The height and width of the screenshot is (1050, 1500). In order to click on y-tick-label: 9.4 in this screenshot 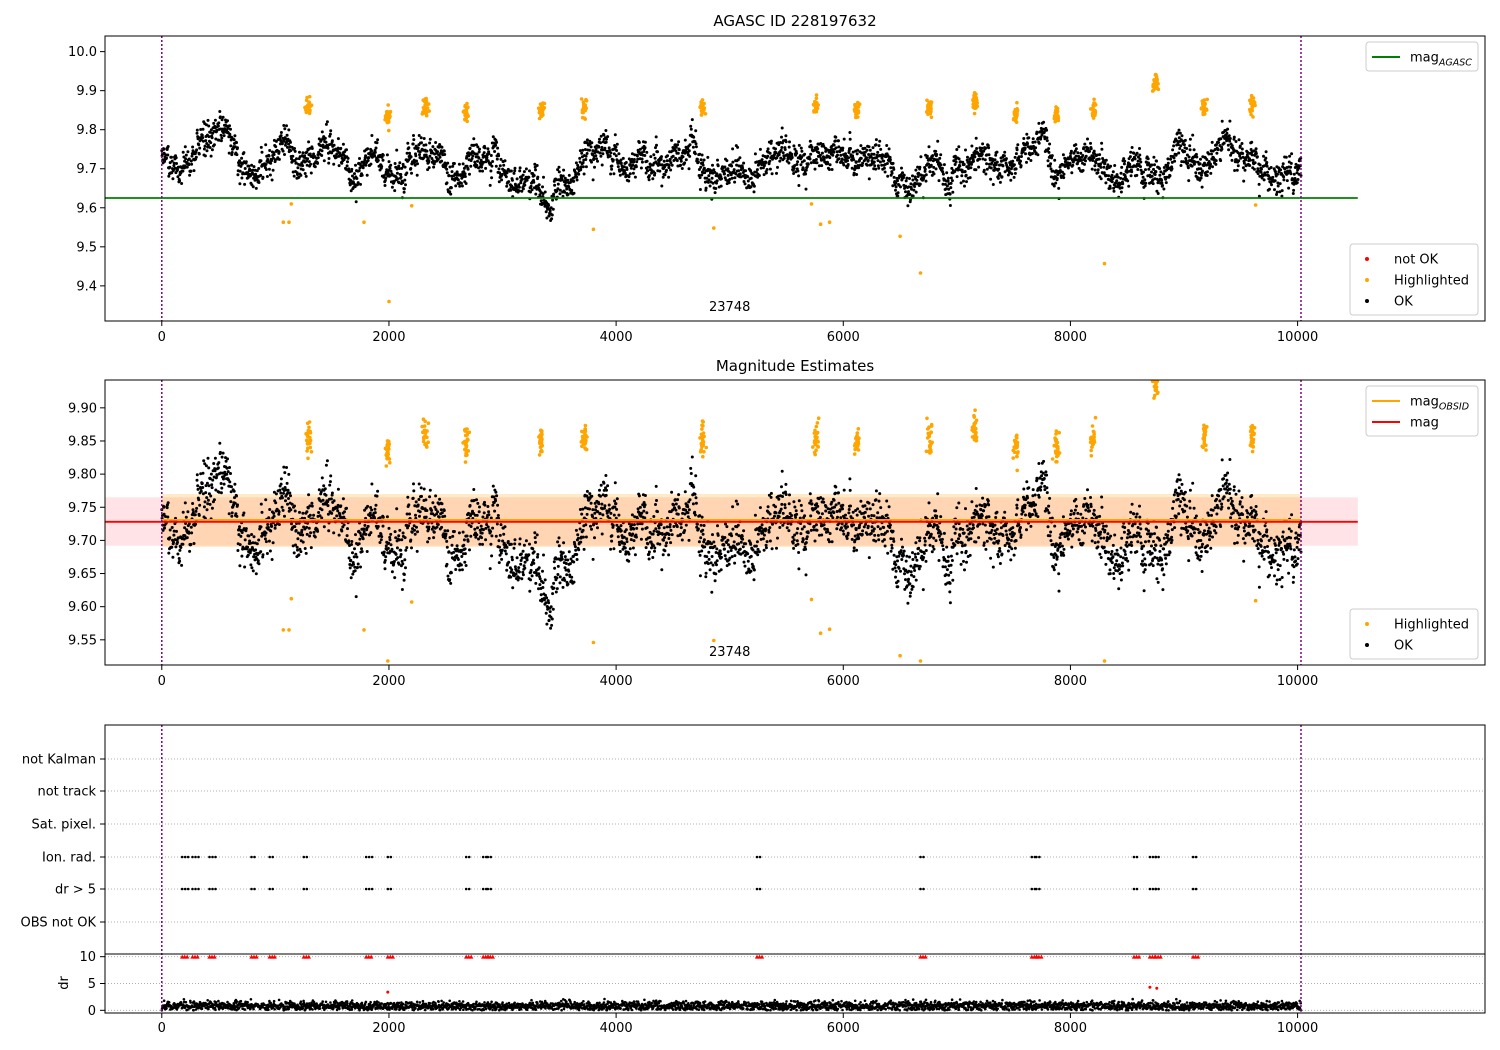, I will do `click(86, 286)`.